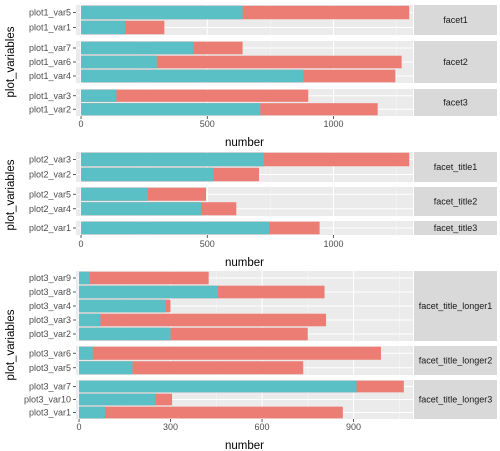  What do you see at coordinates (262, 427) in the screenshot?
I see `x-tick-label: 600` at bounding box center [262, 427].